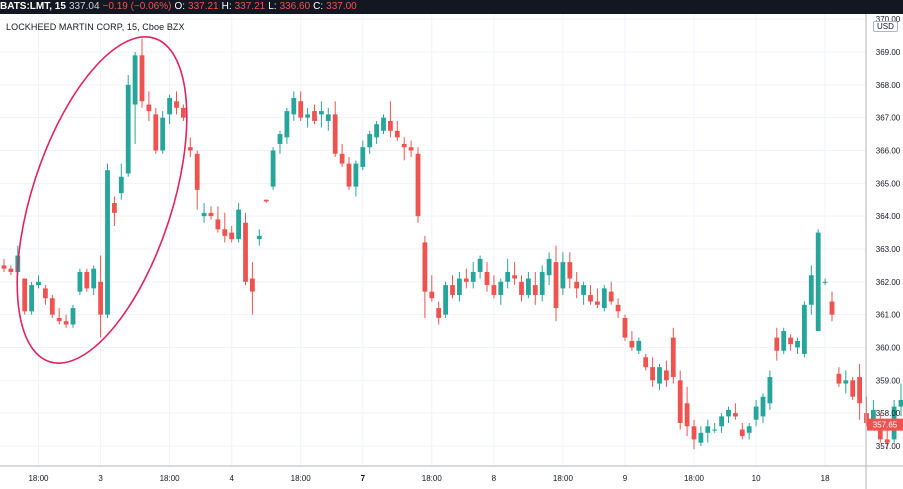 The height and width of the screenshot is (489, 903). What do you see at coordinates (203, 6) in the screenshot?
I see `open-value: 337.21` at bounding box center [203, 6].